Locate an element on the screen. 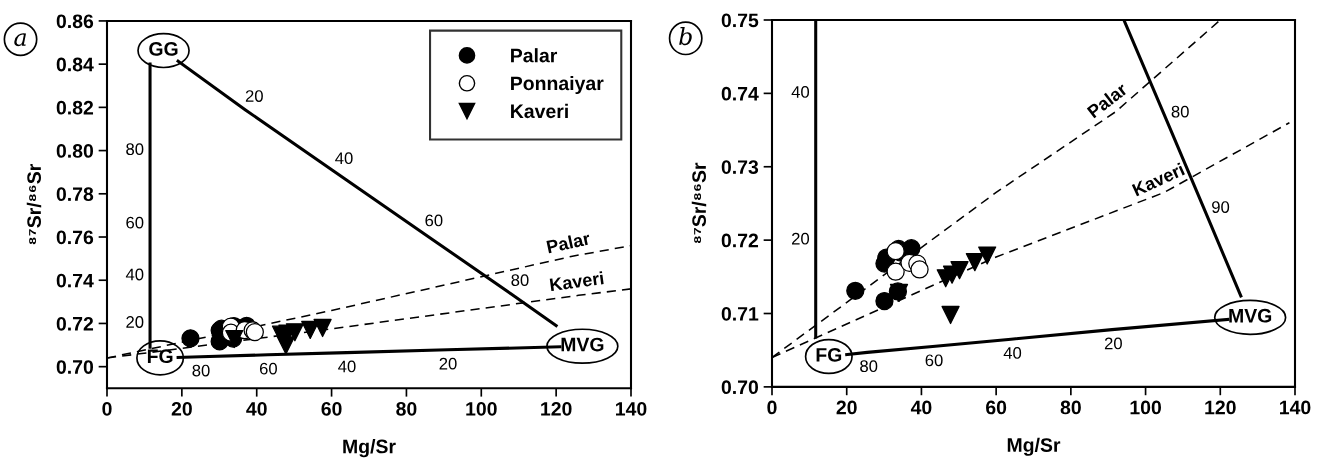 The width and height of the screenshot is (1322, 465). y-tick-label: 0.84 is located at coordinates (75, 64).